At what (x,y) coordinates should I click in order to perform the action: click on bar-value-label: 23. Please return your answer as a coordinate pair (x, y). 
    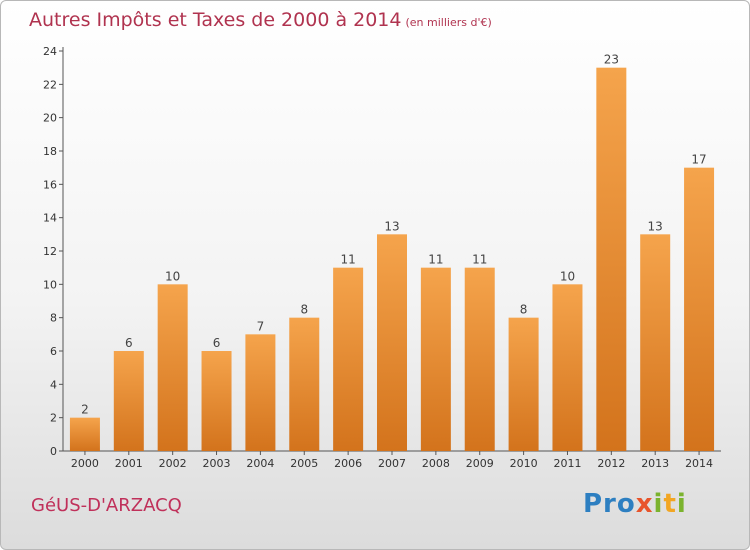
    Looking at the image, I should click on (611, 60).